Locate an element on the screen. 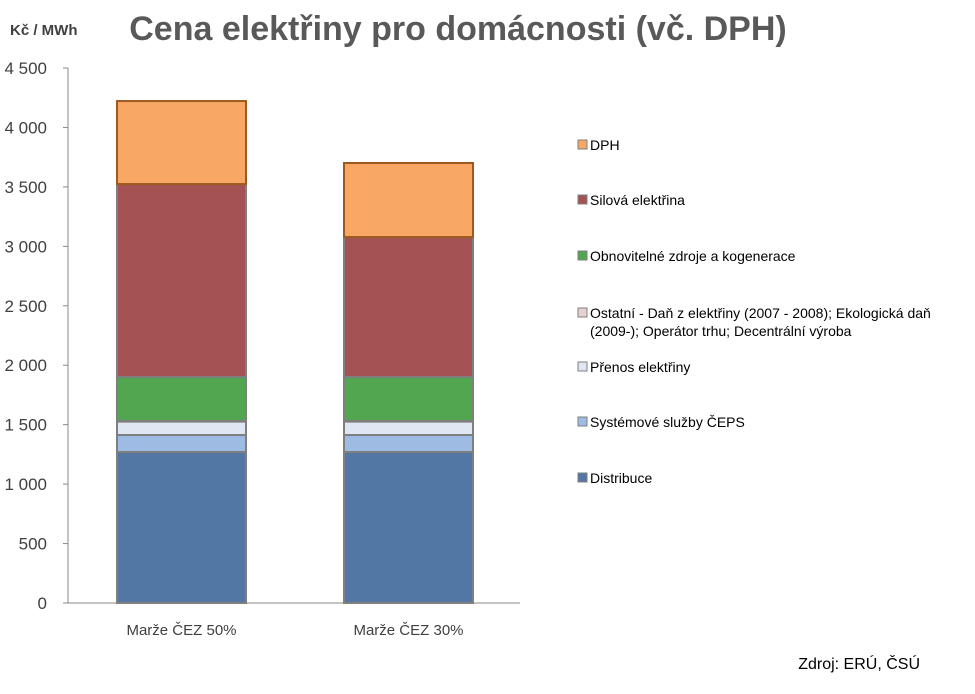 The height and width of the screenshot is (694, 975). y-tick-label: 3 500 is located at coordinates (25, 187).